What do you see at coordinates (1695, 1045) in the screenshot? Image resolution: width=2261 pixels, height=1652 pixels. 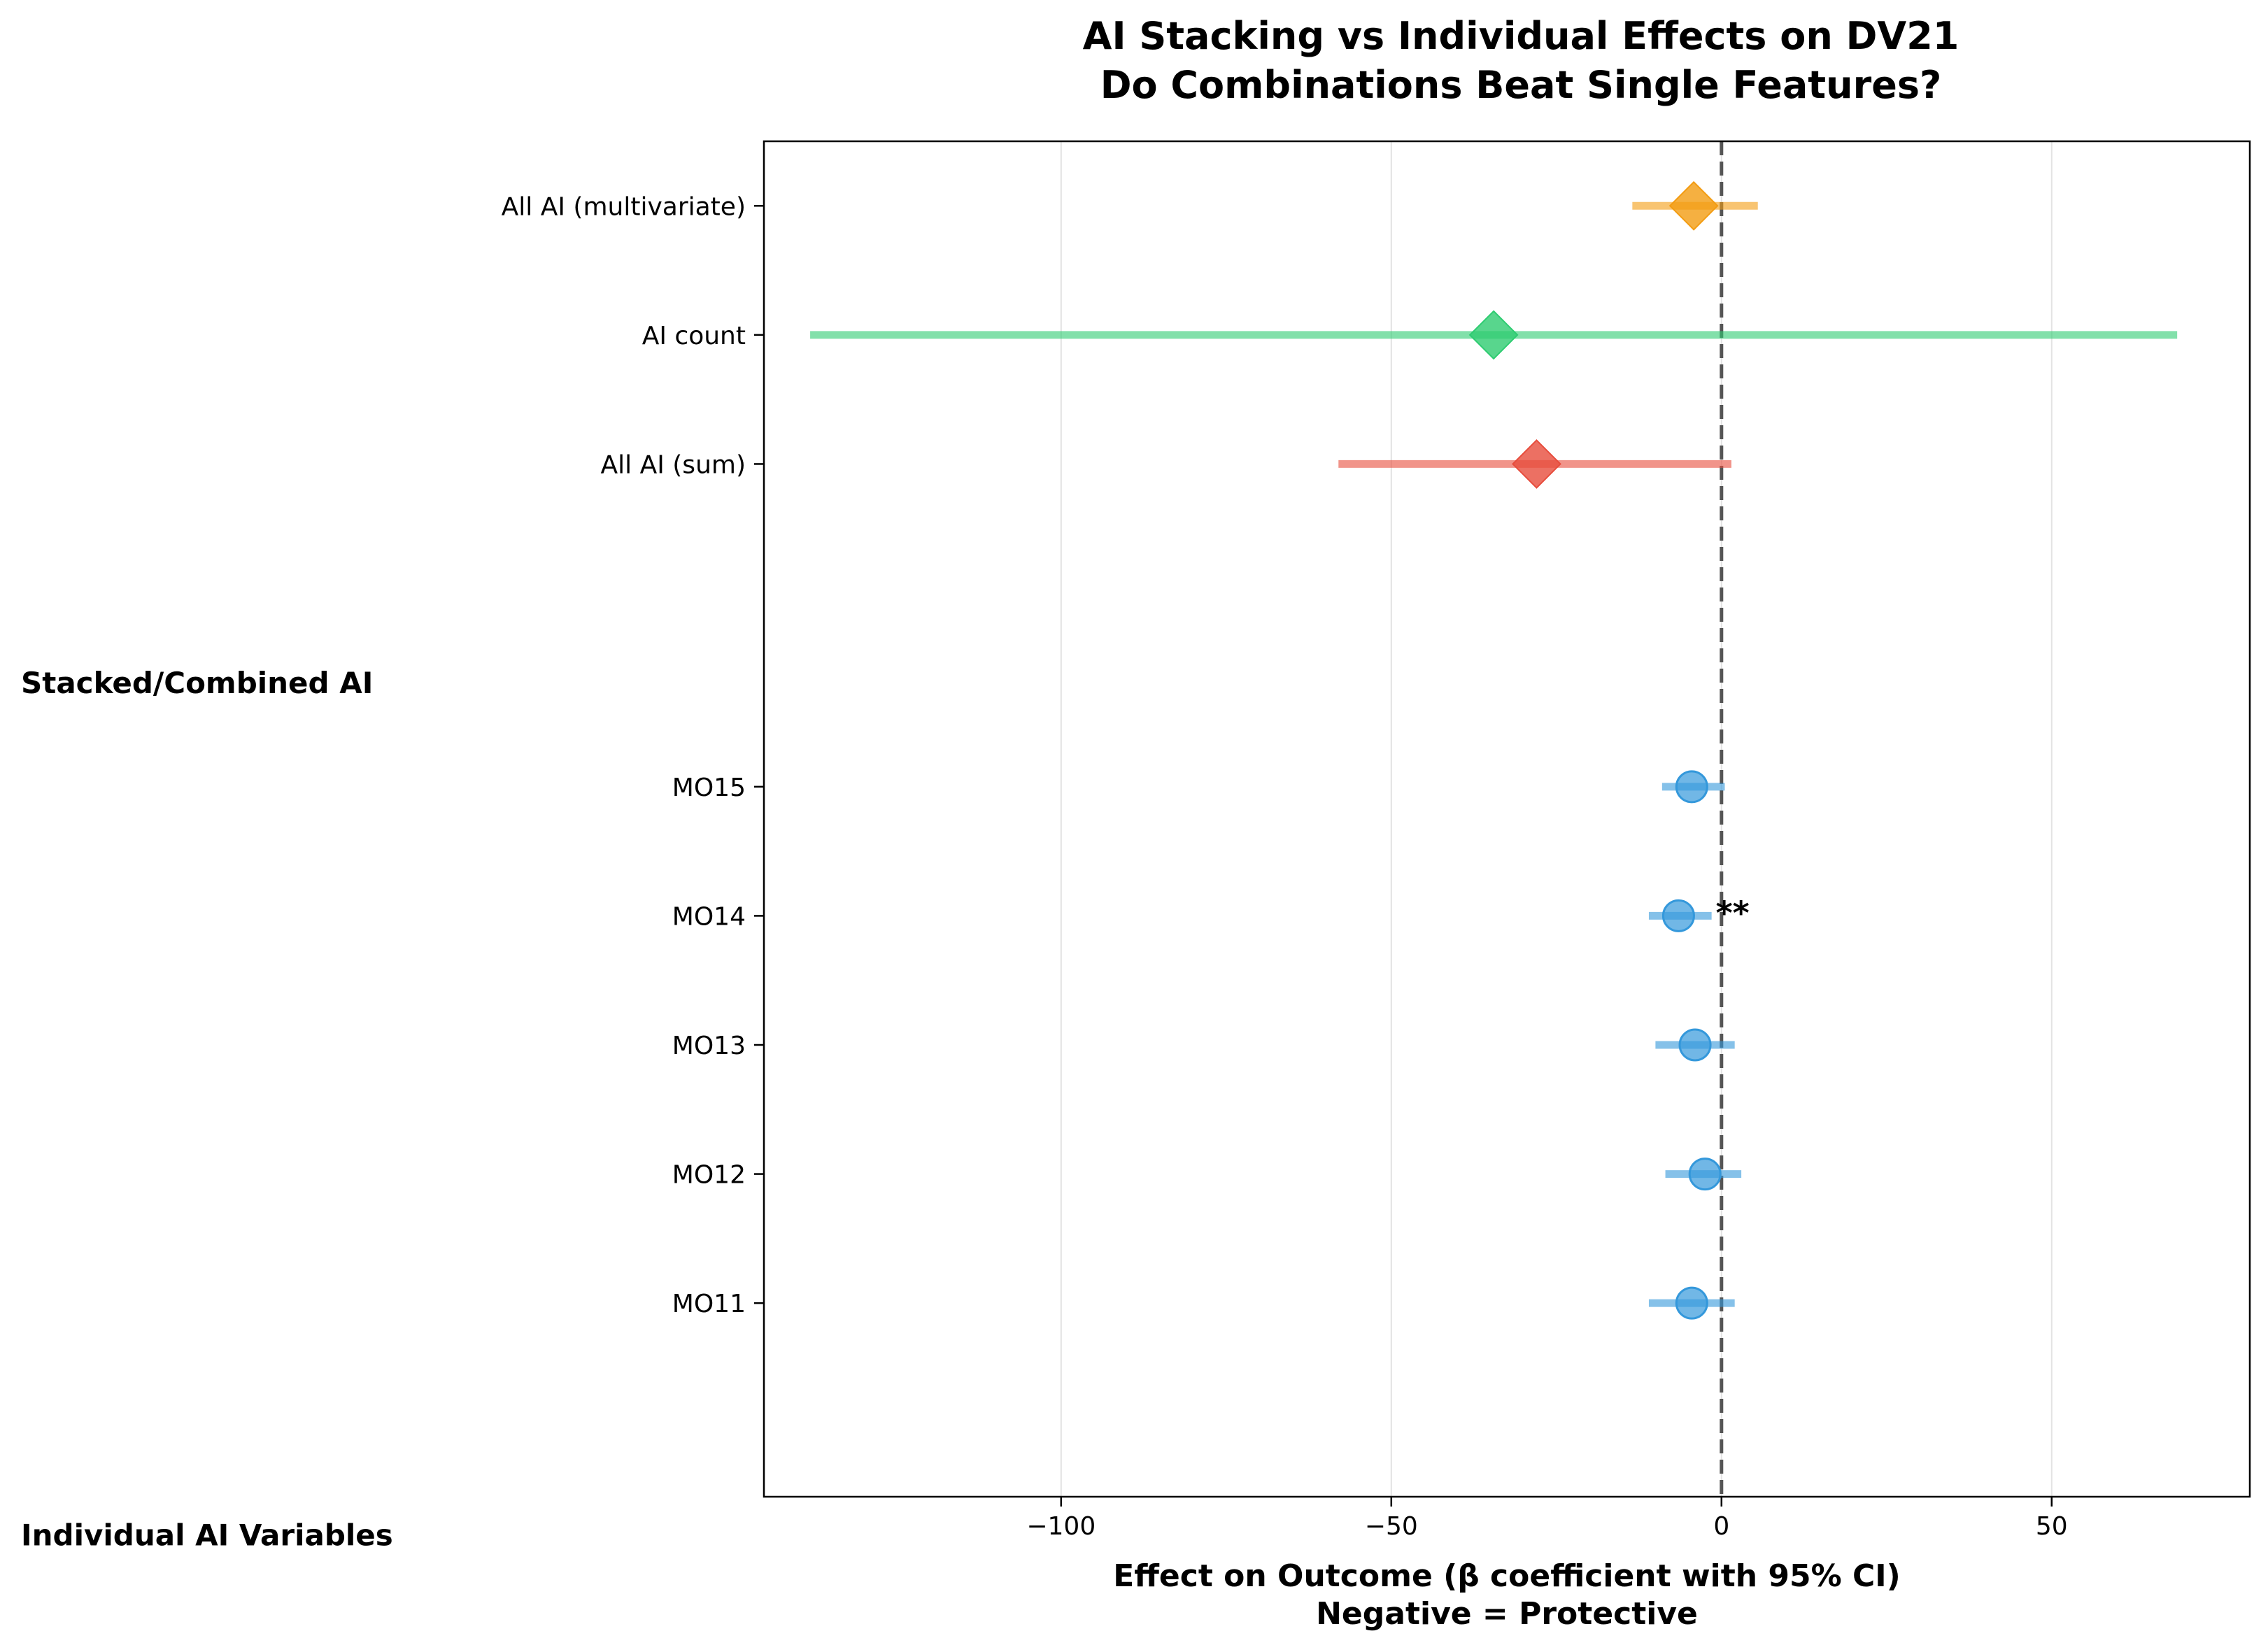 I see `point-mo13-marker` at bounding box center [1695, 1045].